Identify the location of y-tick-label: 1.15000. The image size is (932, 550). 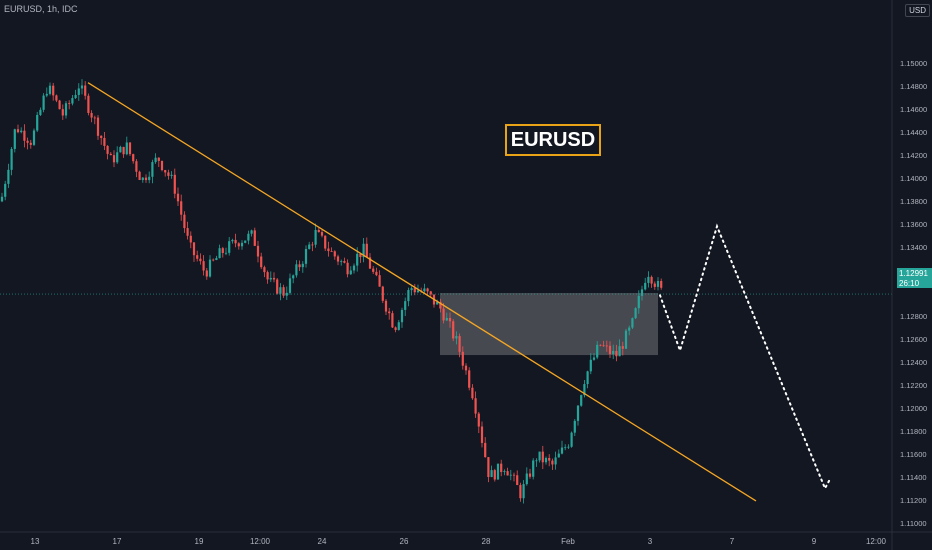
(913, 63).